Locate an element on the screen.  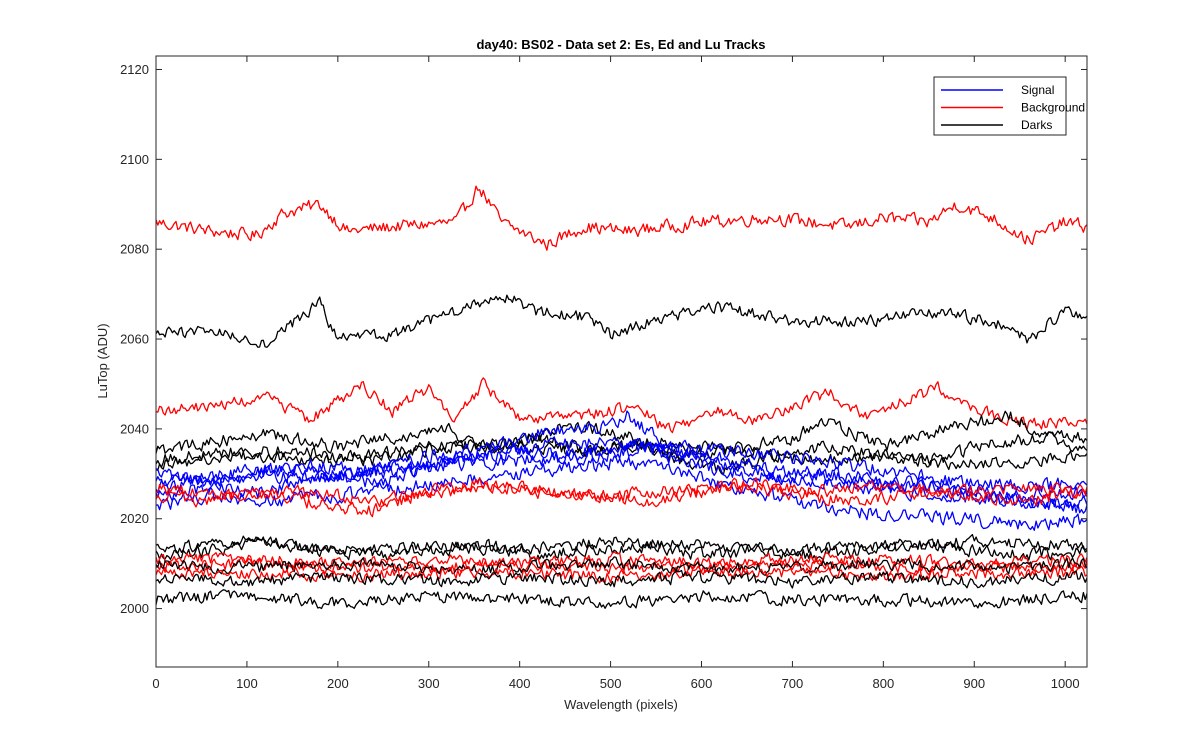
x-tick-label: 500 is located at coordinates (611, 683).